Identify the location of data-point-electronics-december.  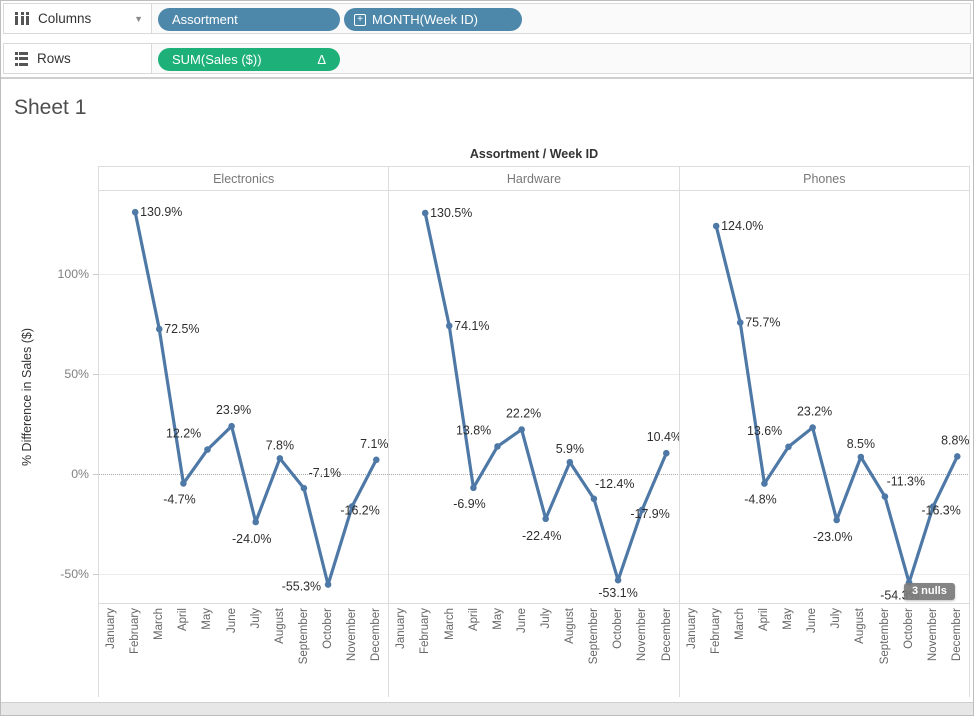
(376, 460).